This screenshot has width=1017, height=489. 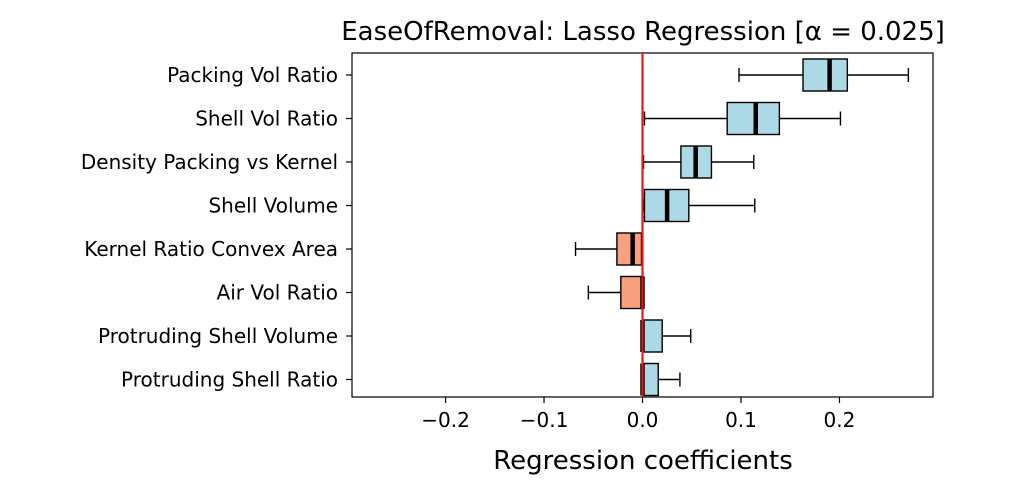 I want to click on x-tick-label: 0.0, so click(x=643, y=420).